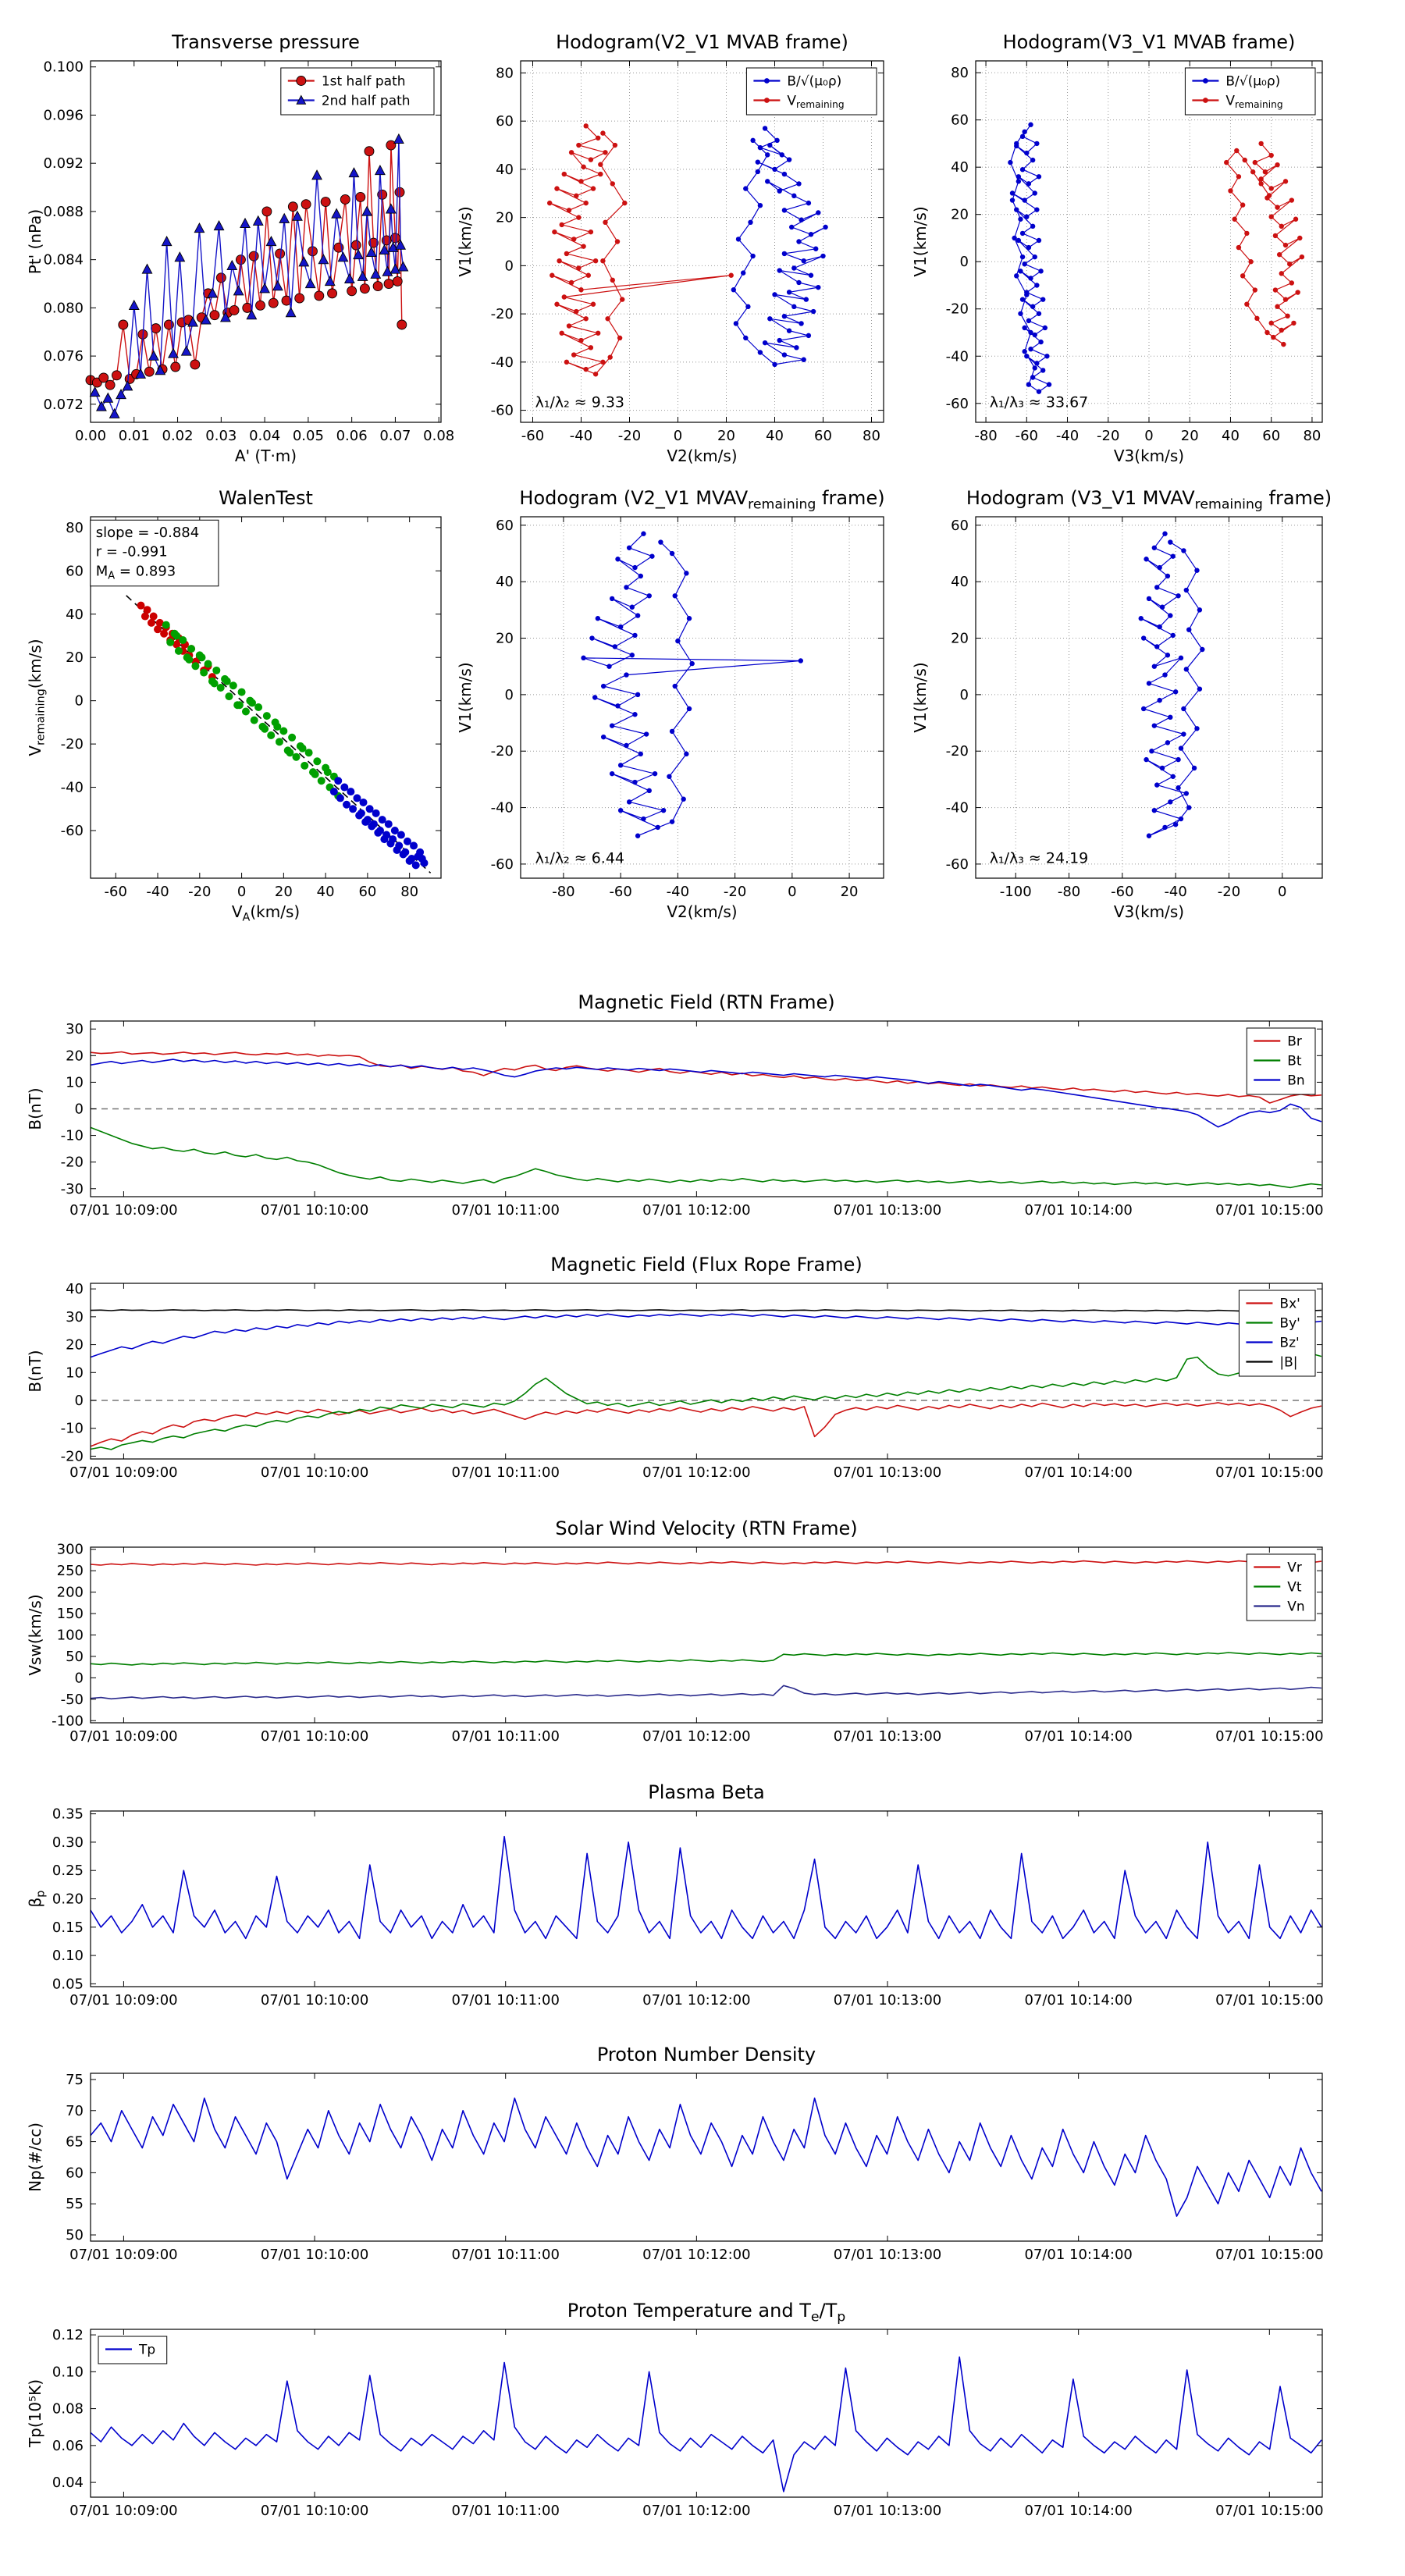 The width and height of the screenshot is (1405, 2576). What do you see at coordinates (136, 573) in the screenshot?
I see `annotation-text: MA = 0.893` at bounding box center [136, 573].